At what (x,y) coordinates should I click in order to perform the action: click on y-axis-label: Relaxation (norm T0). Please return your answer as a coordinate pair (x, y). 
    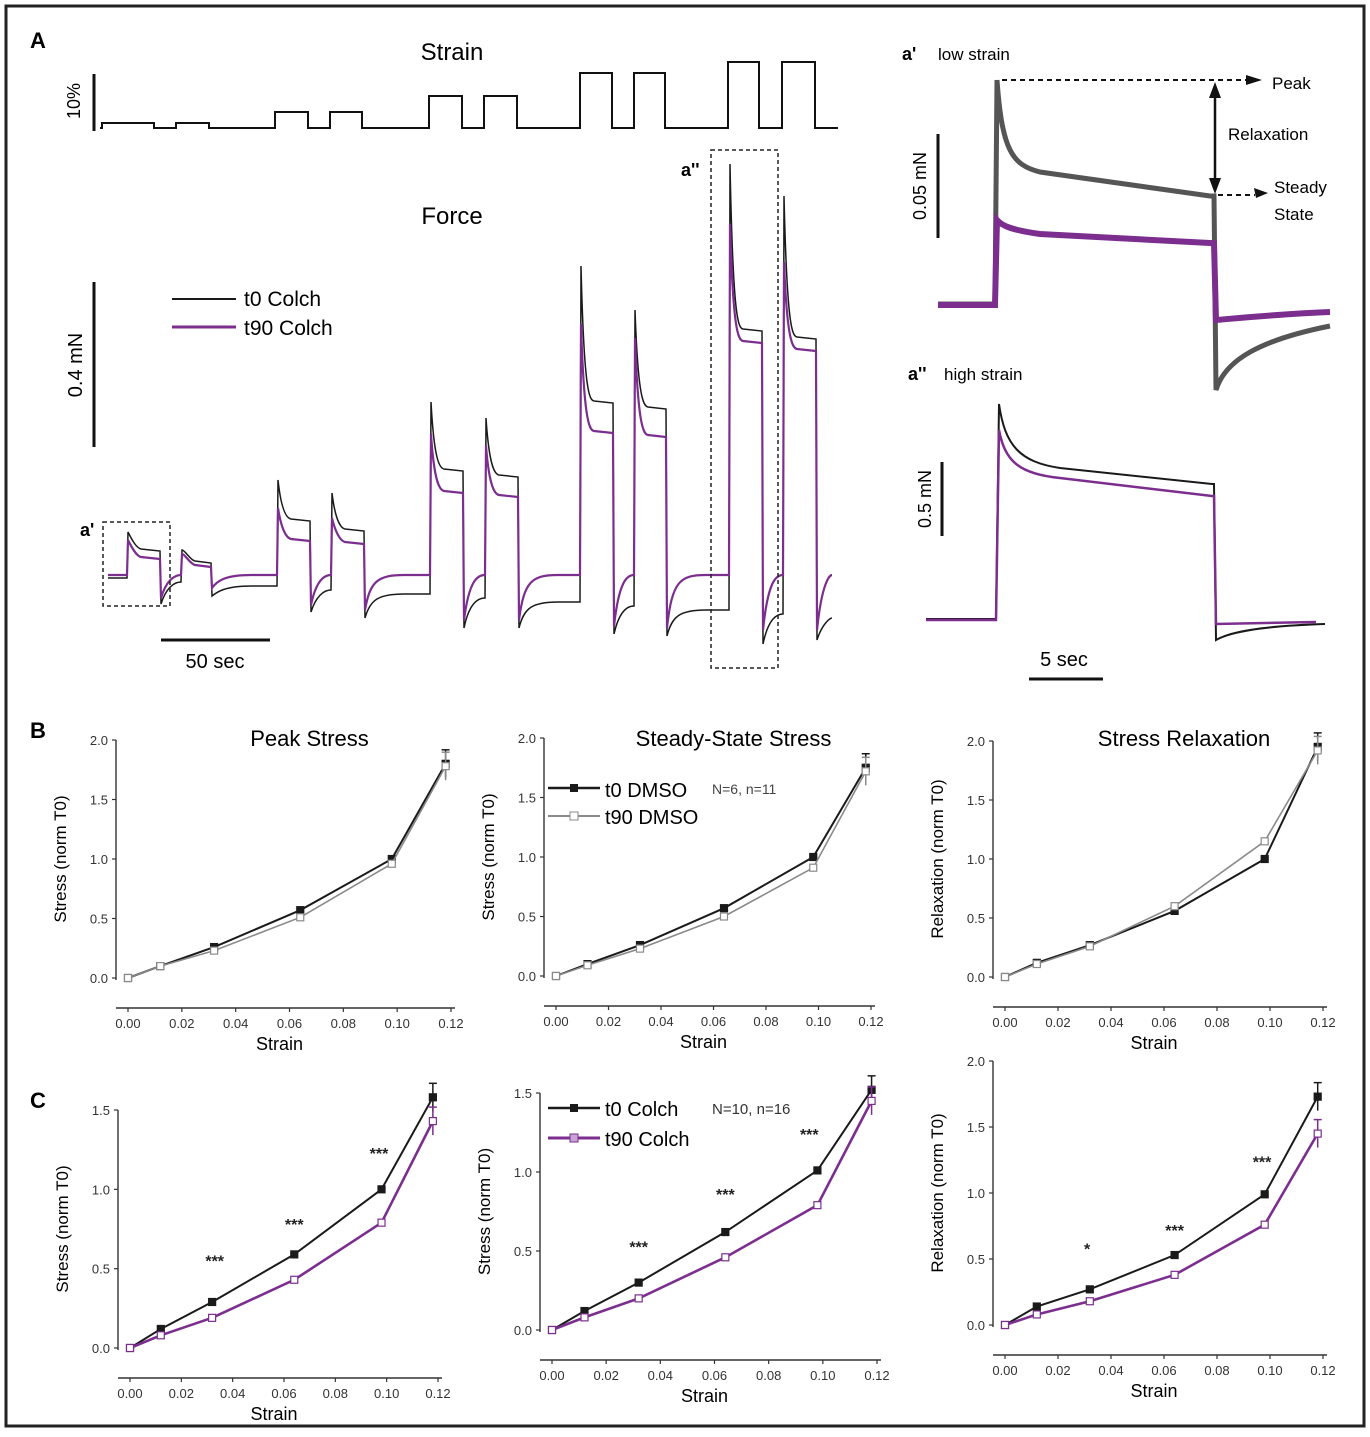
    Looking at the image, I should click on (937, 858).